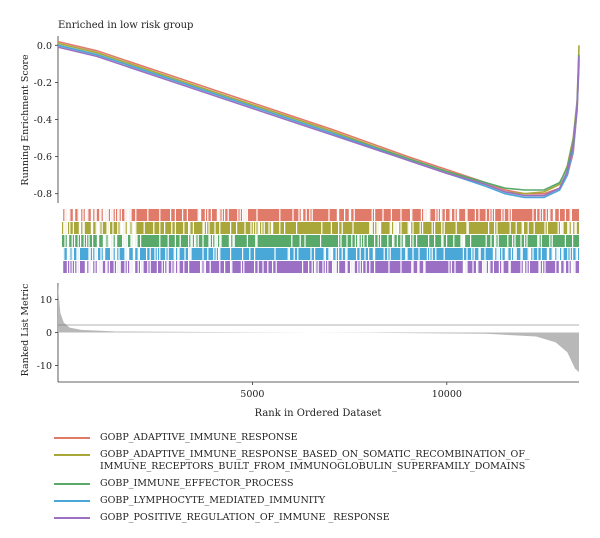  I want to click on legend-item: GOBP_ADAPTIVE_IMMUNE_RESPONSE, so click(324, 438).